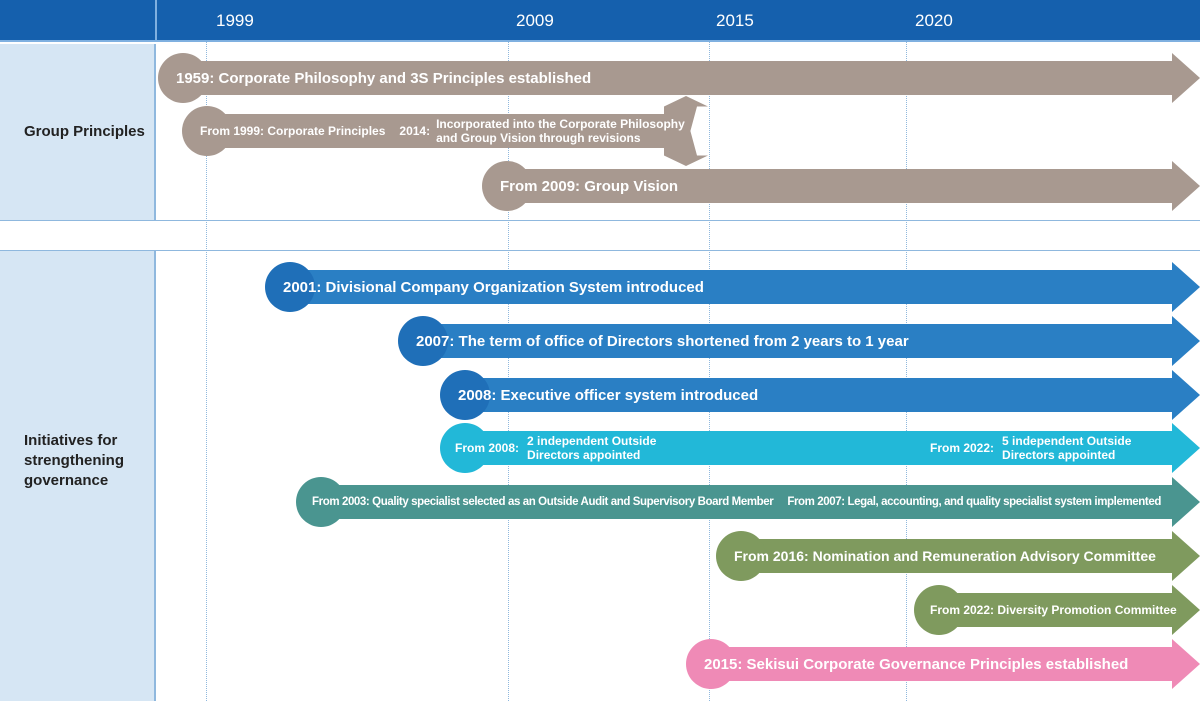  What do you see at coordinates (206, 350) in the screenshot?
I see `gridline-1999` at bounding box center [206, 350].